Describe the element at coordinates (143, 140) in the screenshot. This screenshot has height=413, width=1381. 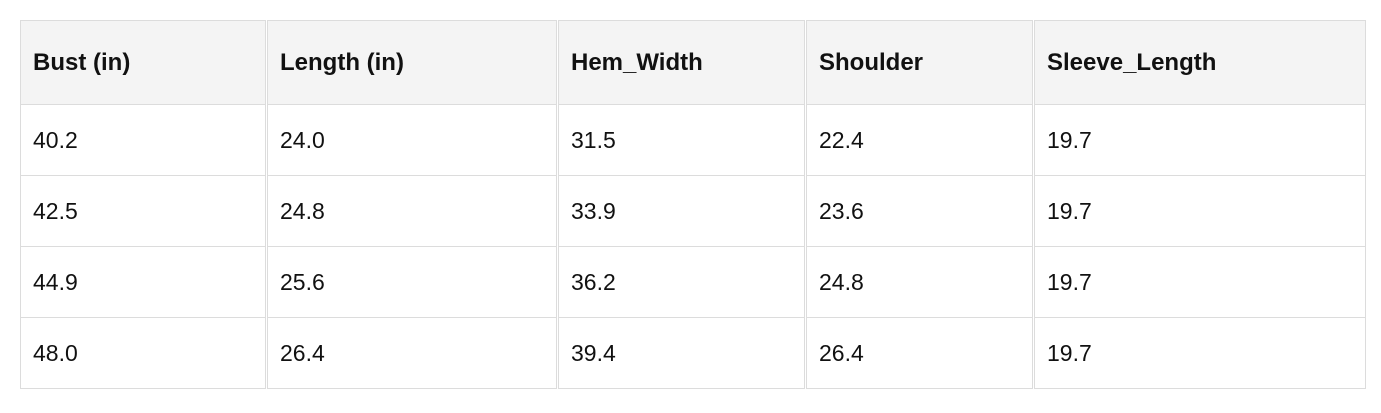
I see `cell: 40.2` at that location.